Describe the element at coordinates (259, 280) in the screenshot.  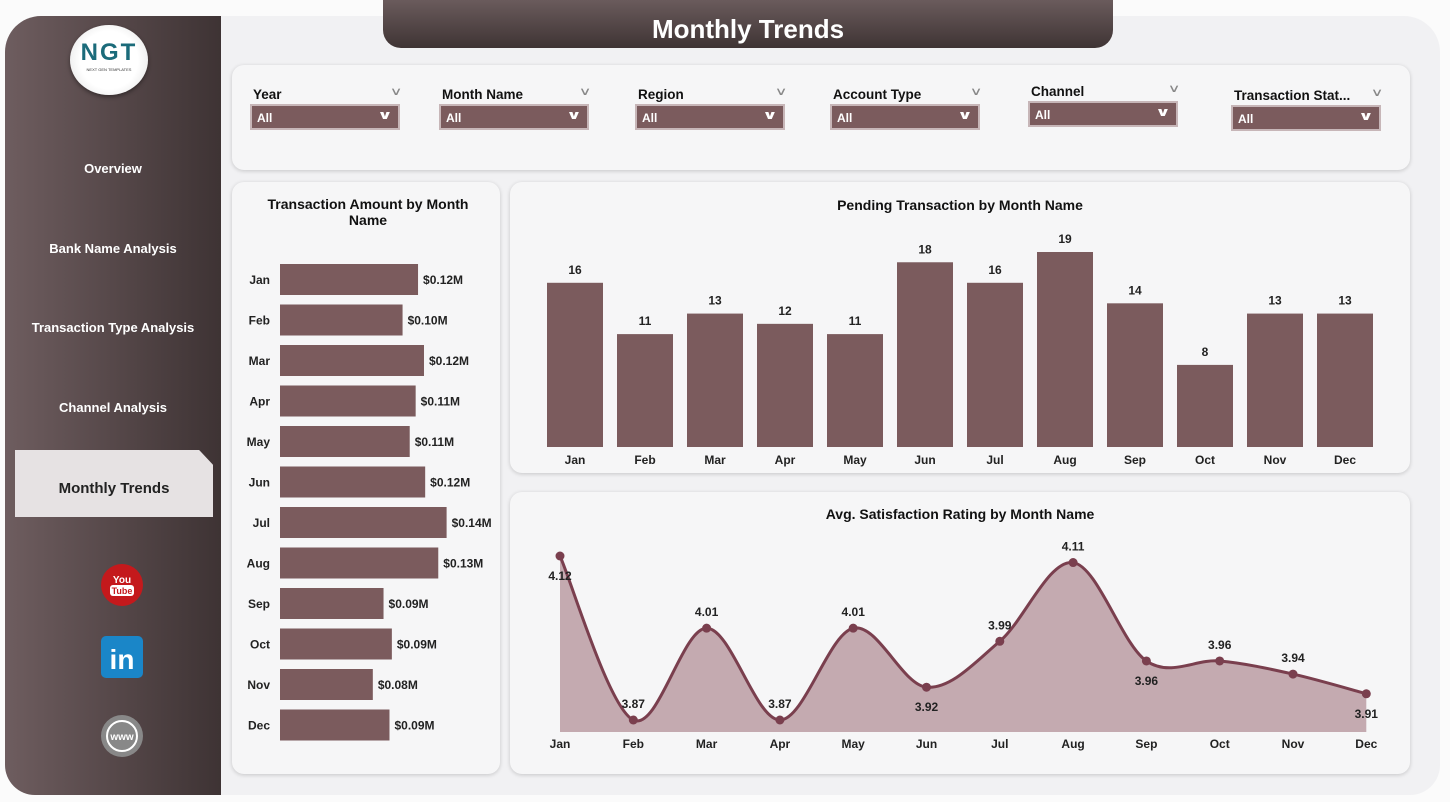
I see `axis-label: Jan` at that location.